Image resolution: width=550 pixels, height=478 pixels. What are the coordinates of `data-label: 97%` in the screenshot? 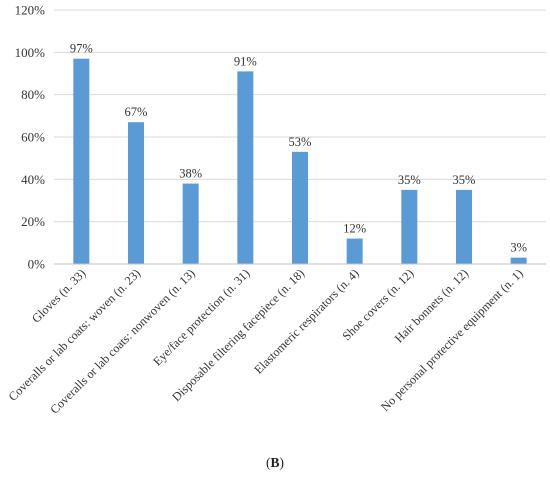 It's located at (81, 49).